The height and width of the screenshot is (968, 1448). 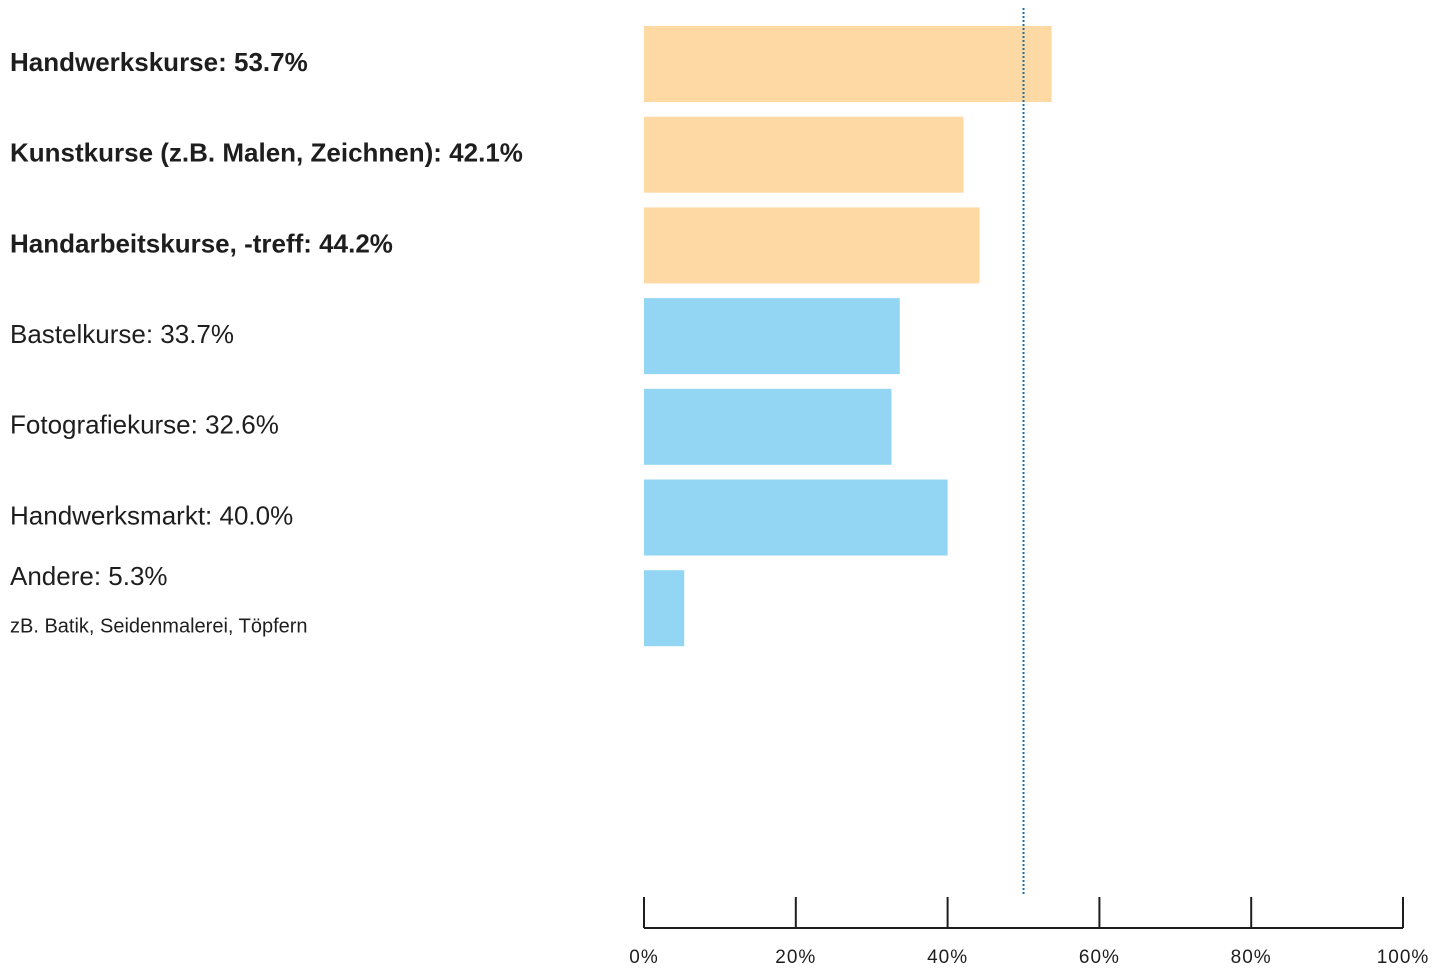 What do you see at coordinates (643, 957) in the screenshot?
I see `x-tick-label: 0%` at bounding box center [643, 957].